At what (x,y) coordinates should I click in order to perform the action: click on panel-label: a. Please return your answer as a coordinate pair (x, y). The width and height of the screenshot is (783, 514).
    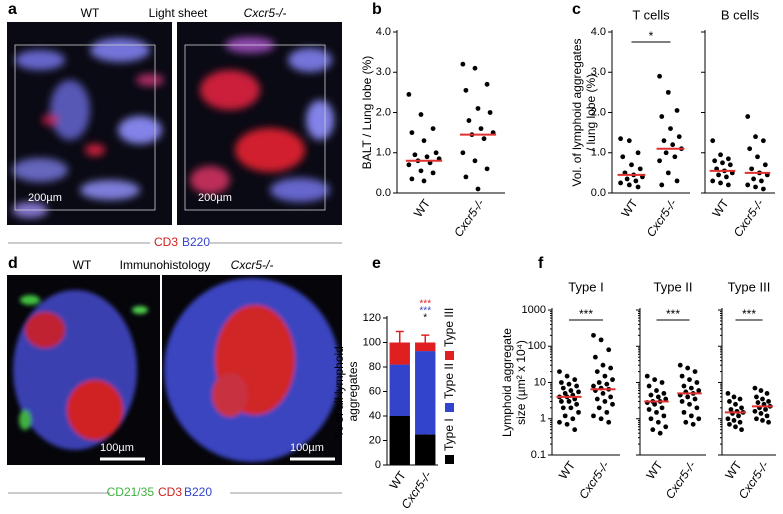
    Looking at the image, I should click on (12, 9).